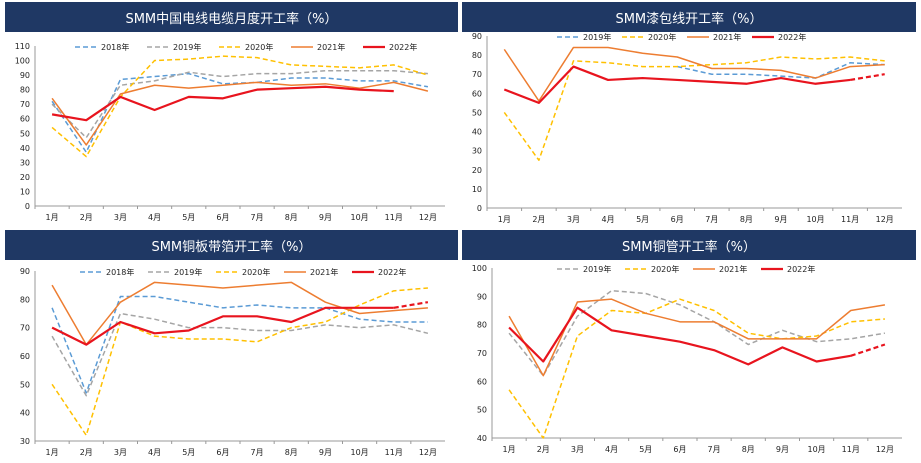 The image size is (921, 463). What do you see at coordinates (689, 245) in the screenshot?
I see `chart-title: SMM铜管开工率（%）` at bounding box center [689, 245].